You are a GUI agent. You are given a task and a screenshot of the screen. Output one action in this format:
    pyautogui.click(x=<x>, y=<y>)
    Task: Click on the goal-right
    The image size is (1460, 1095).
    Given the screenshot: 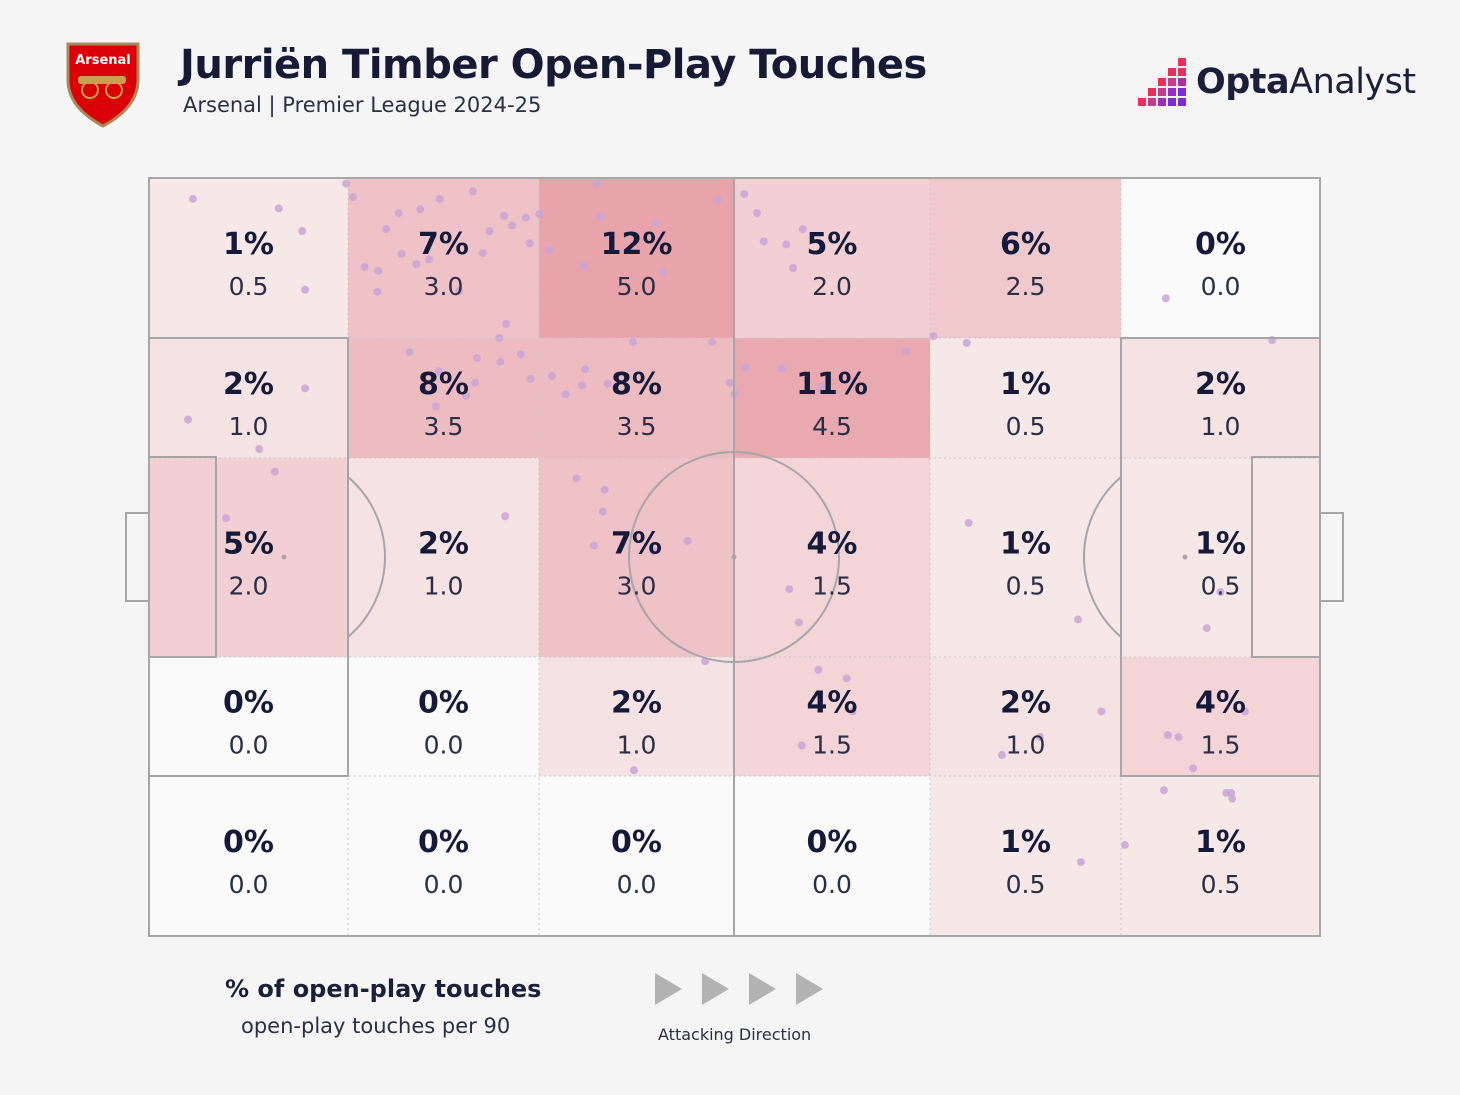 What is the action you would take?
    pyautogui.click(x=1331, y=557)
    